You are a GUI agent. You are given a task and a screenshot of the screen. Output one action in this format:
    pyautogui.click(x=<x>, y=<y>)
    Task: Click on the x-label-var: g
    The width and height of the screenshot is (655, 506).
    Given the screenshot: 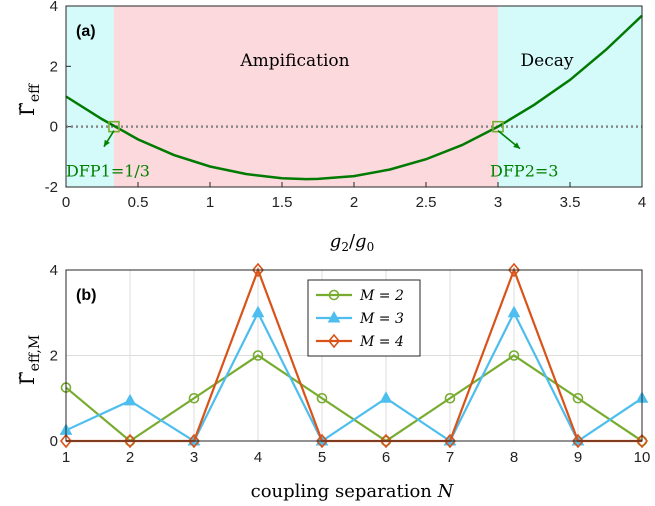 What is the action you would take?
    pyautogui.click(x=336, y=241)
    